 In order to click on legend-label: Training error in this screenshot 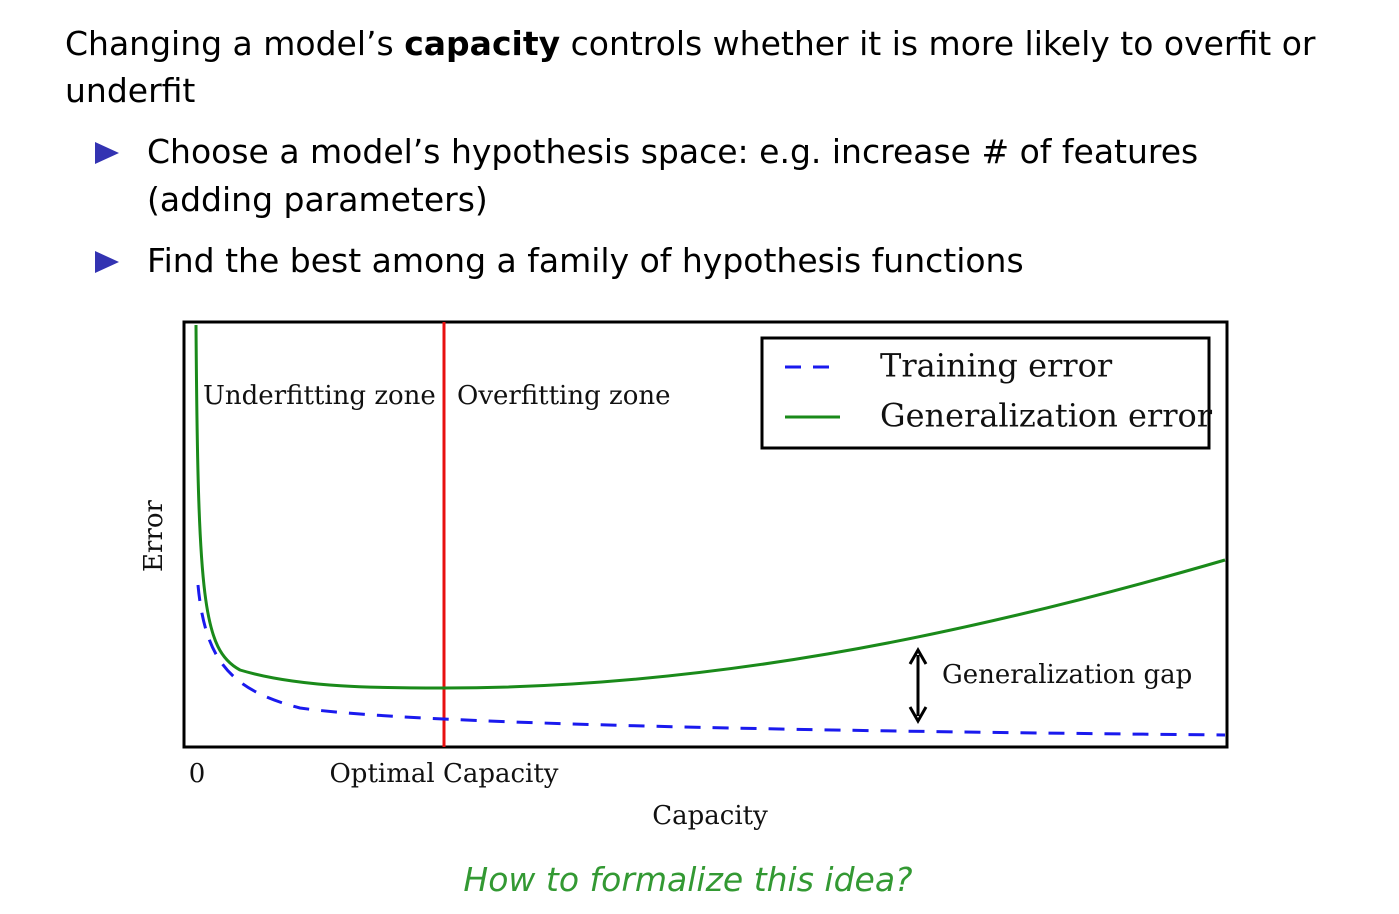, I will do `click(996, 366)`.